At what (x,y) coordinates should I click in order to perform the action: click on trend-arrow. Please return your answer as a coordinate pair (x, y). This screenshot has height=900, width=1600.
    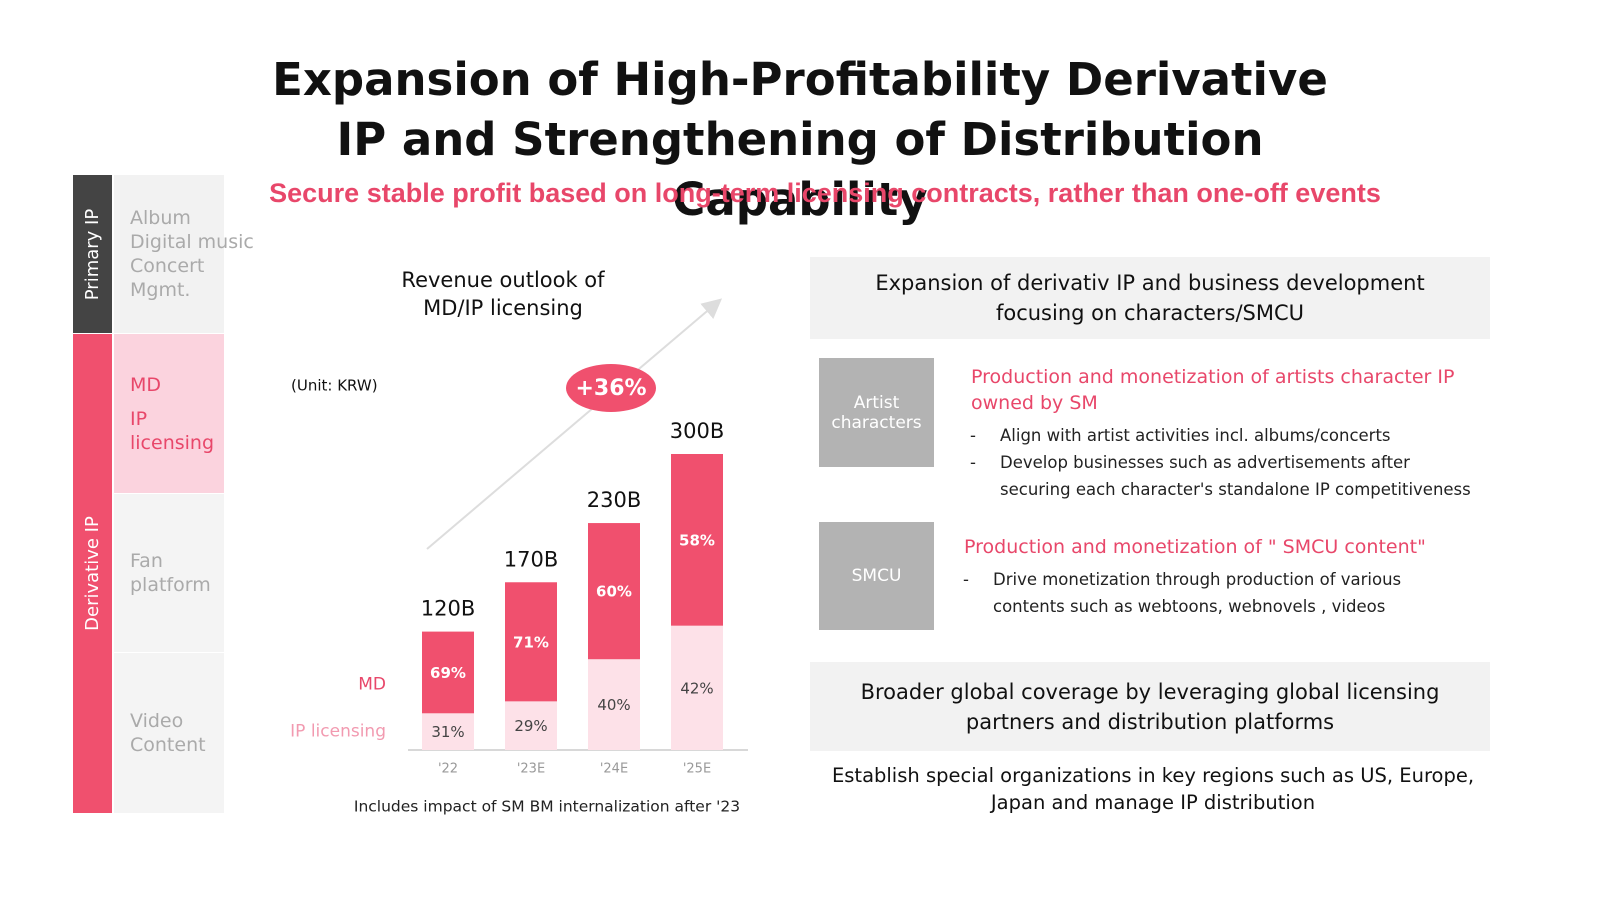
    Looking at the image, I should click on (574, 424).